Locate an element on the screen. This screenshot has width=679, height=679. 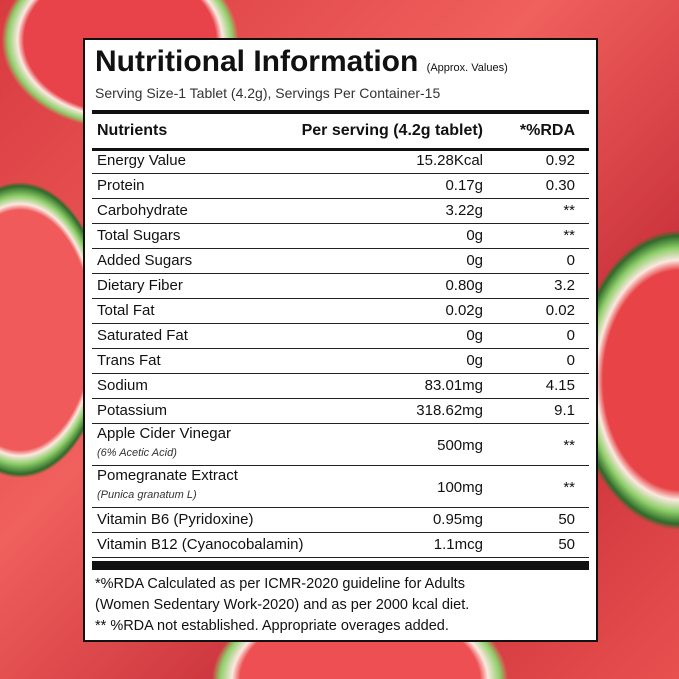
nutrient-rda: 0.30 is located at coordinates (560, 185).